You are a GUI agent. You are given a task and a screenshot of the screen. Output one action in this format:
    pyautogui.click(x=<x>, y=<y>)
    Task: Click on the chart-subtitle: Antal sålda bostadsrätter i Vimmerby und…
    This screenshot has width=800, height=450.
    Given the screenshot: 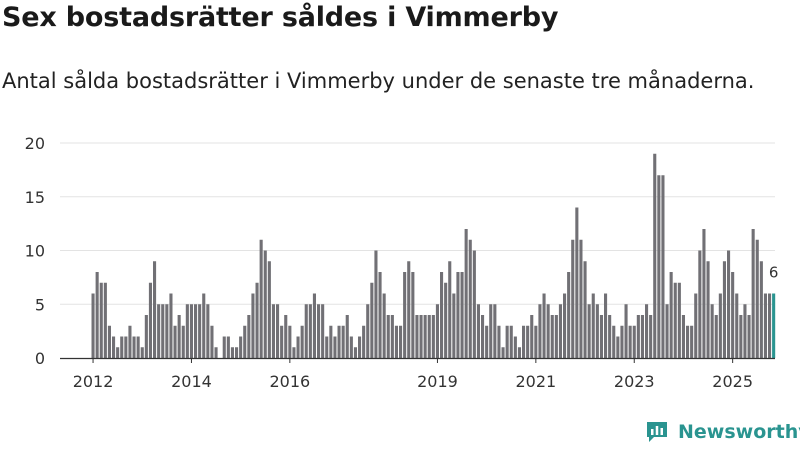 What is the action you would take?
    pyautogui.click(x=378, y=81)
    